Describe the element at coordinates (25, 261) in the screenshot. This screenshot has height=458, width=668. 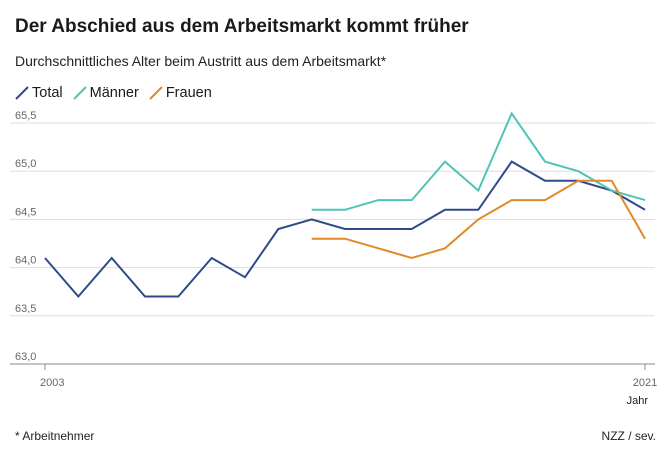
I see `y-tick-label: 64,0` at that location.